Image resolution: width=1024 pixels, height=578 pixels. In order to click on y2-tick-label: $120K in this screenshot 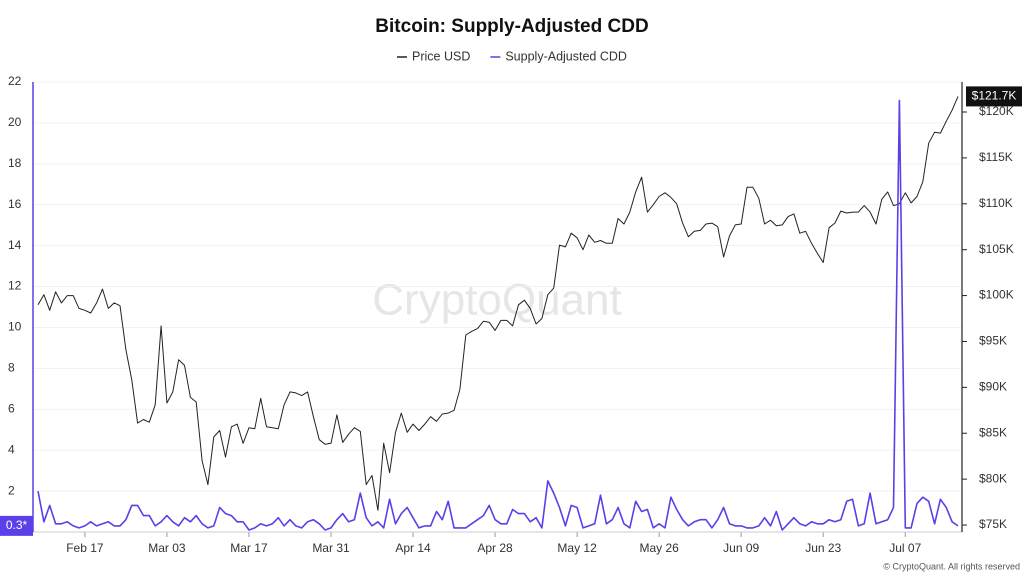, I will do `click(996, 111)`.